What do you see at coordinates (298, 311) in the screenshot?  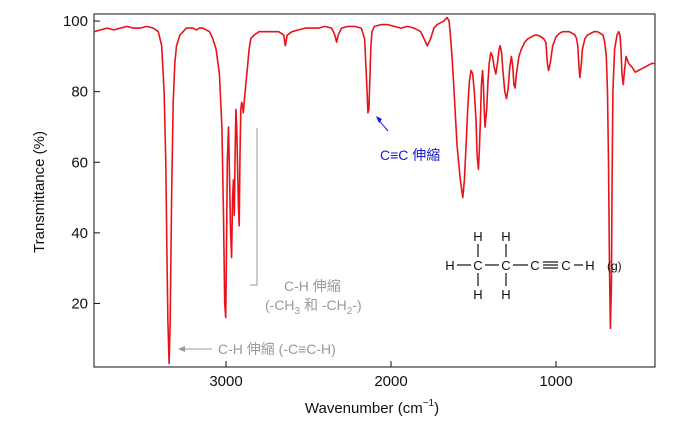 I see `annotation-ch3-sub: 3` at bounding box center [298, 311].